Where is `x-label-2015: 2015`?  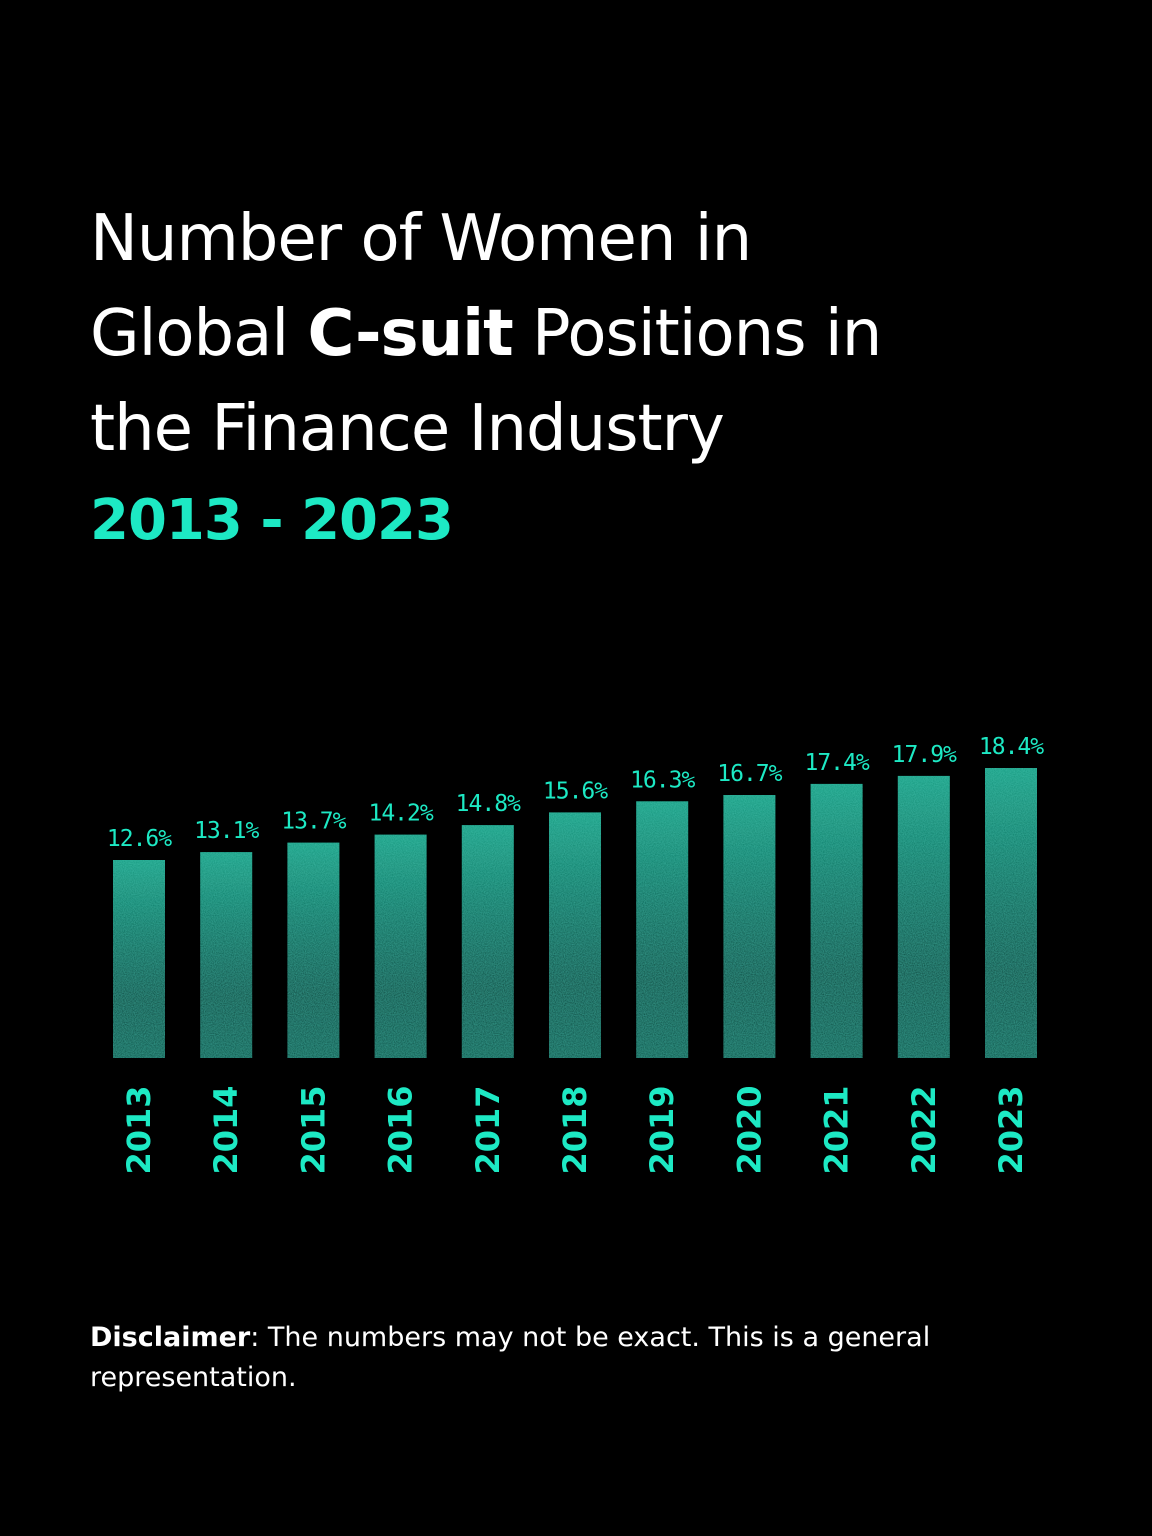 x-label-2015: 2015 is located at coordinates (313, 1129).